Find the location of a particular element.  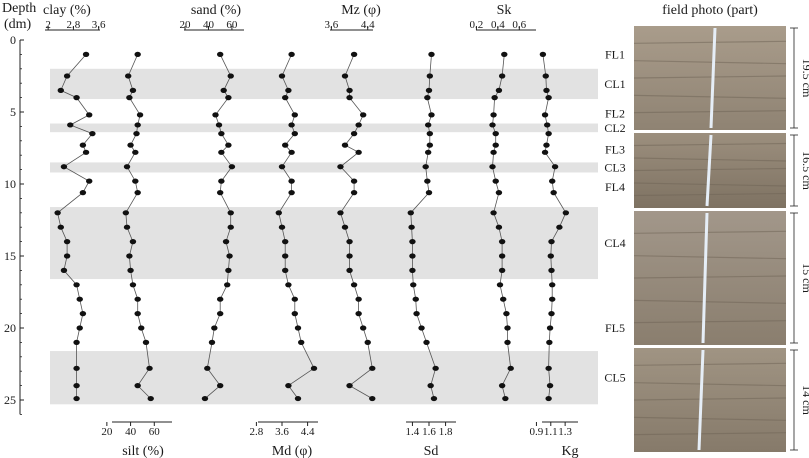

md-tick-label: 2.8 is located at coordinates (257, 432).